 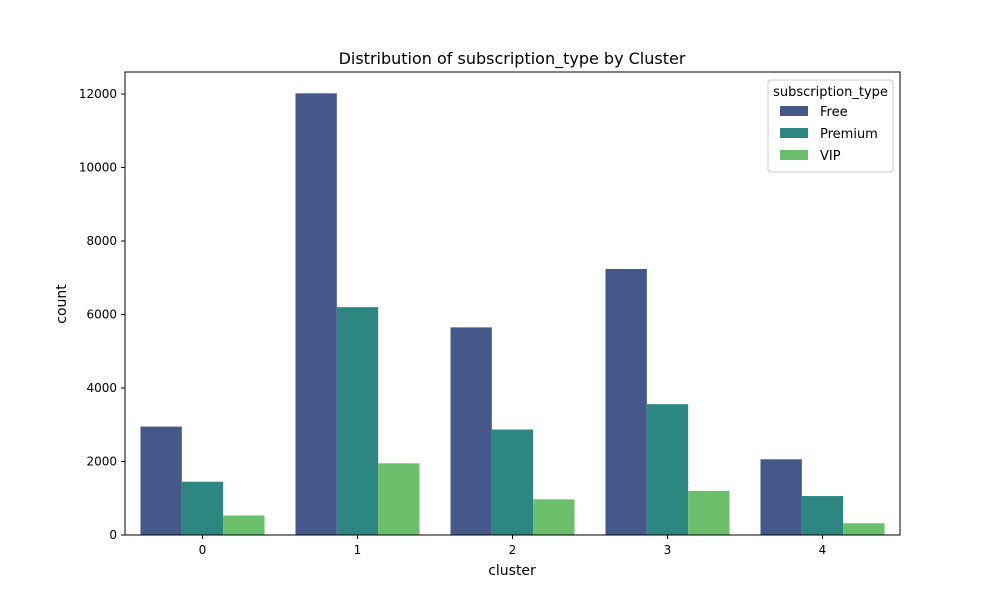 I want to click on legend-box, so click(x=830, y=126).